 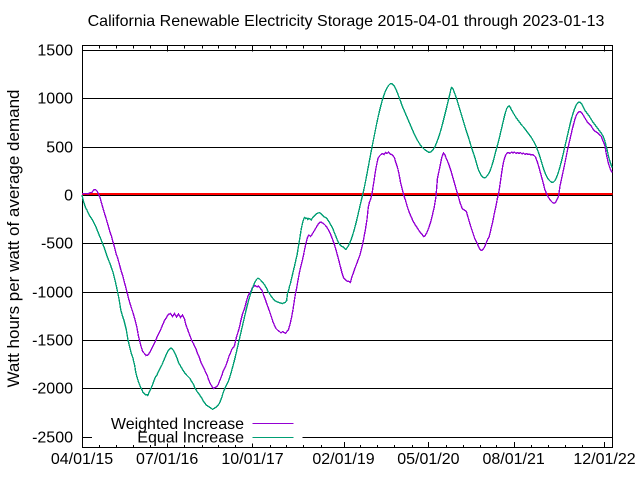 What do you see at coordinates (68, 196) in the screenshot?
I see `svg-text: 0` at bounding box center [68, 196].